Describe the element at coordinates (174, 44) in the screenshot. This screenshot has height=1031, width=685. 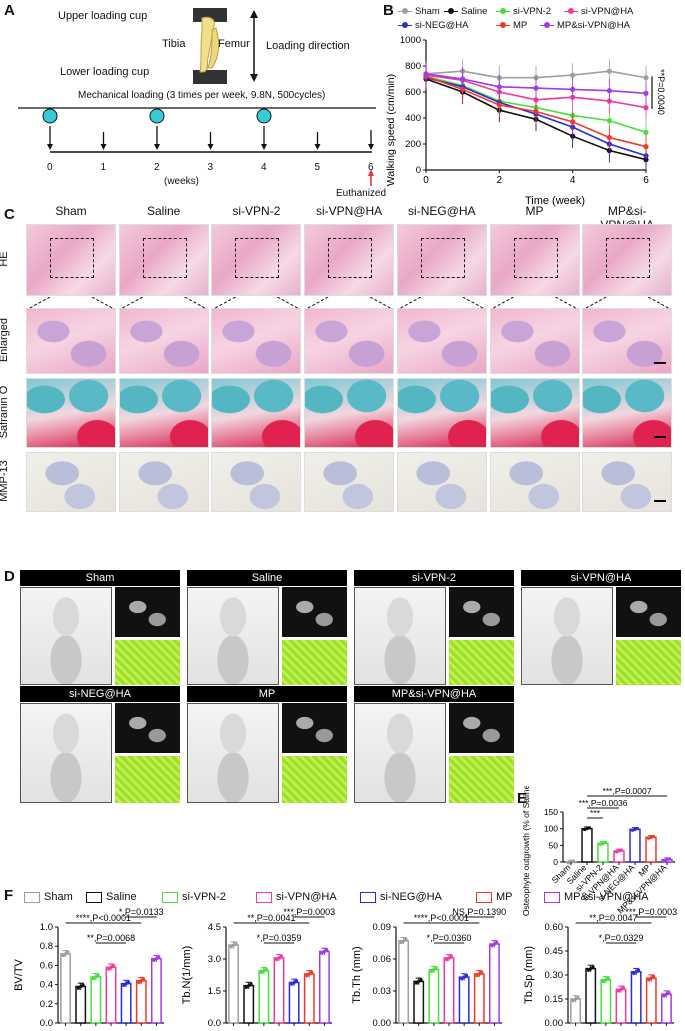
I see `tibia-label: Tibia` at that location.